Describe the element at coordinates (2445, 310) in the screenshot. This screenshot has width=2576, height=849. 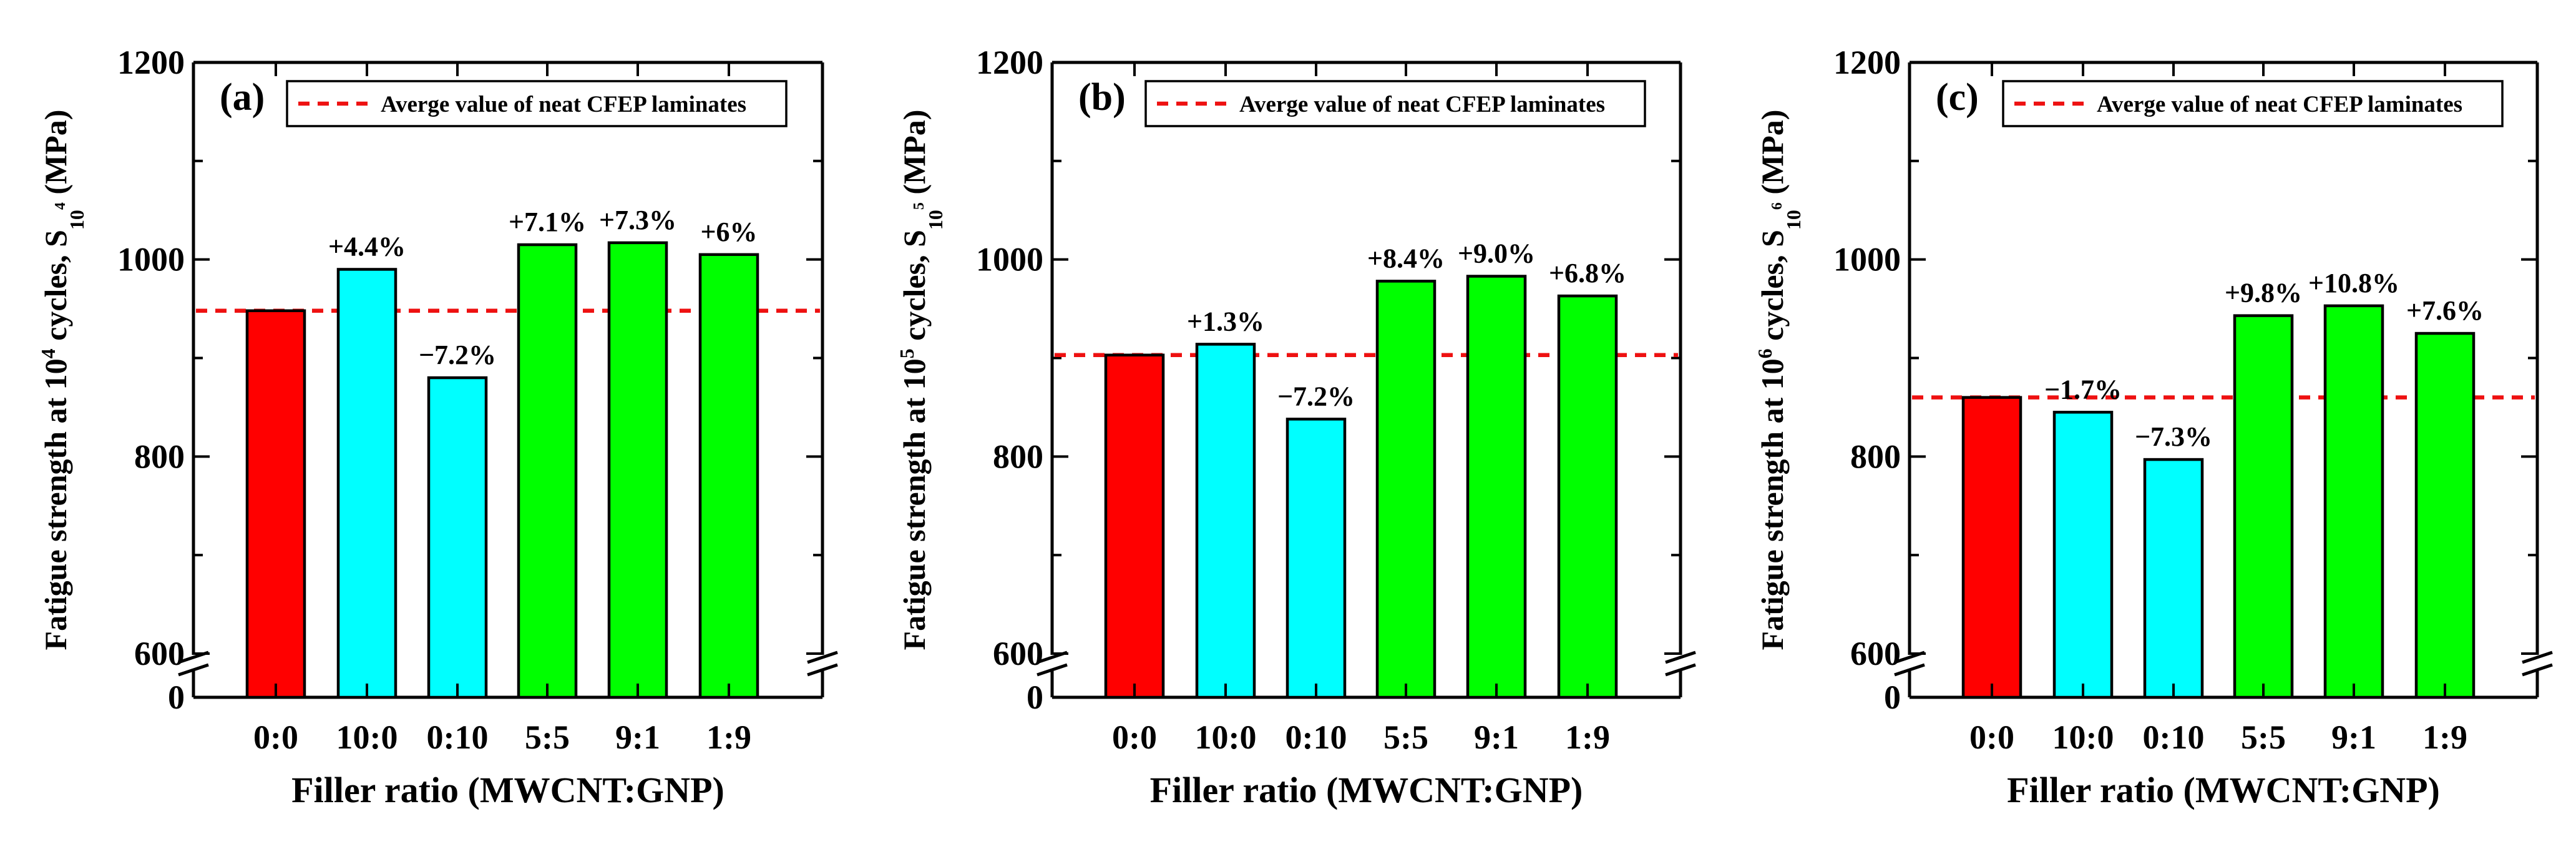
I see `data-label: +7.6%` at that location.